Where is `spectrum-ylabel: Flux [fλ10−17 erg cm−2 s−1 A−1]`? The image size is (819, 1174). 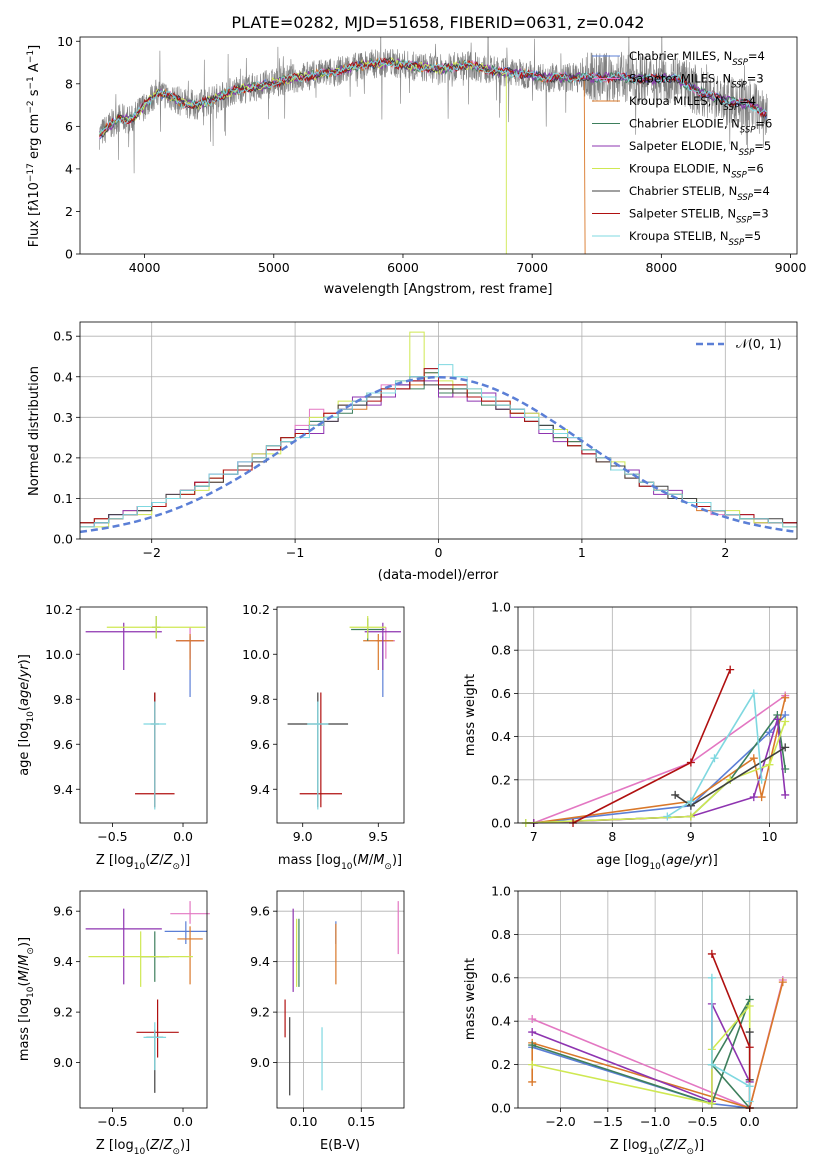
spectrum-ylabel: Flux [fλ10−17 erg cm−2 s−1 A−1] is located at coordinates (34, 146).